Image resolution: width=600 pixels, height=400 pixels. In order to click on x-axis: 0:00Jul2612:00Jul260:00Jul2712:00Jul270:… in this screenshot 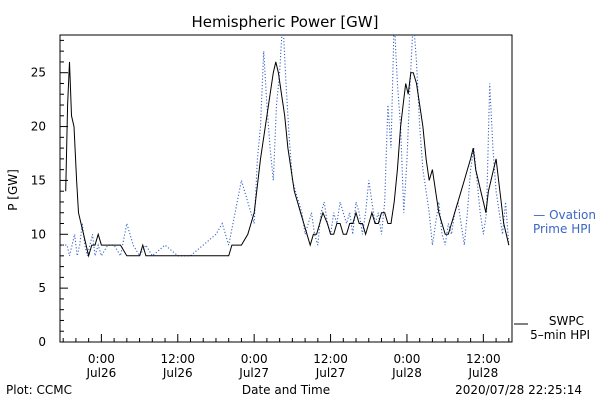, I will do `click(286, 357)`.